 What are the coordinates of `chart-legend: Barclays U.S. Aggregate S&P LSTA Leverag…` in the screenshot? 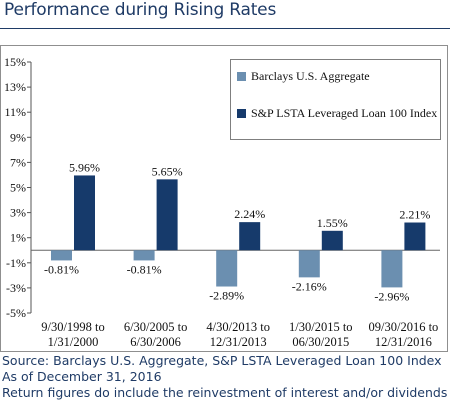 It's located at (335, 99).